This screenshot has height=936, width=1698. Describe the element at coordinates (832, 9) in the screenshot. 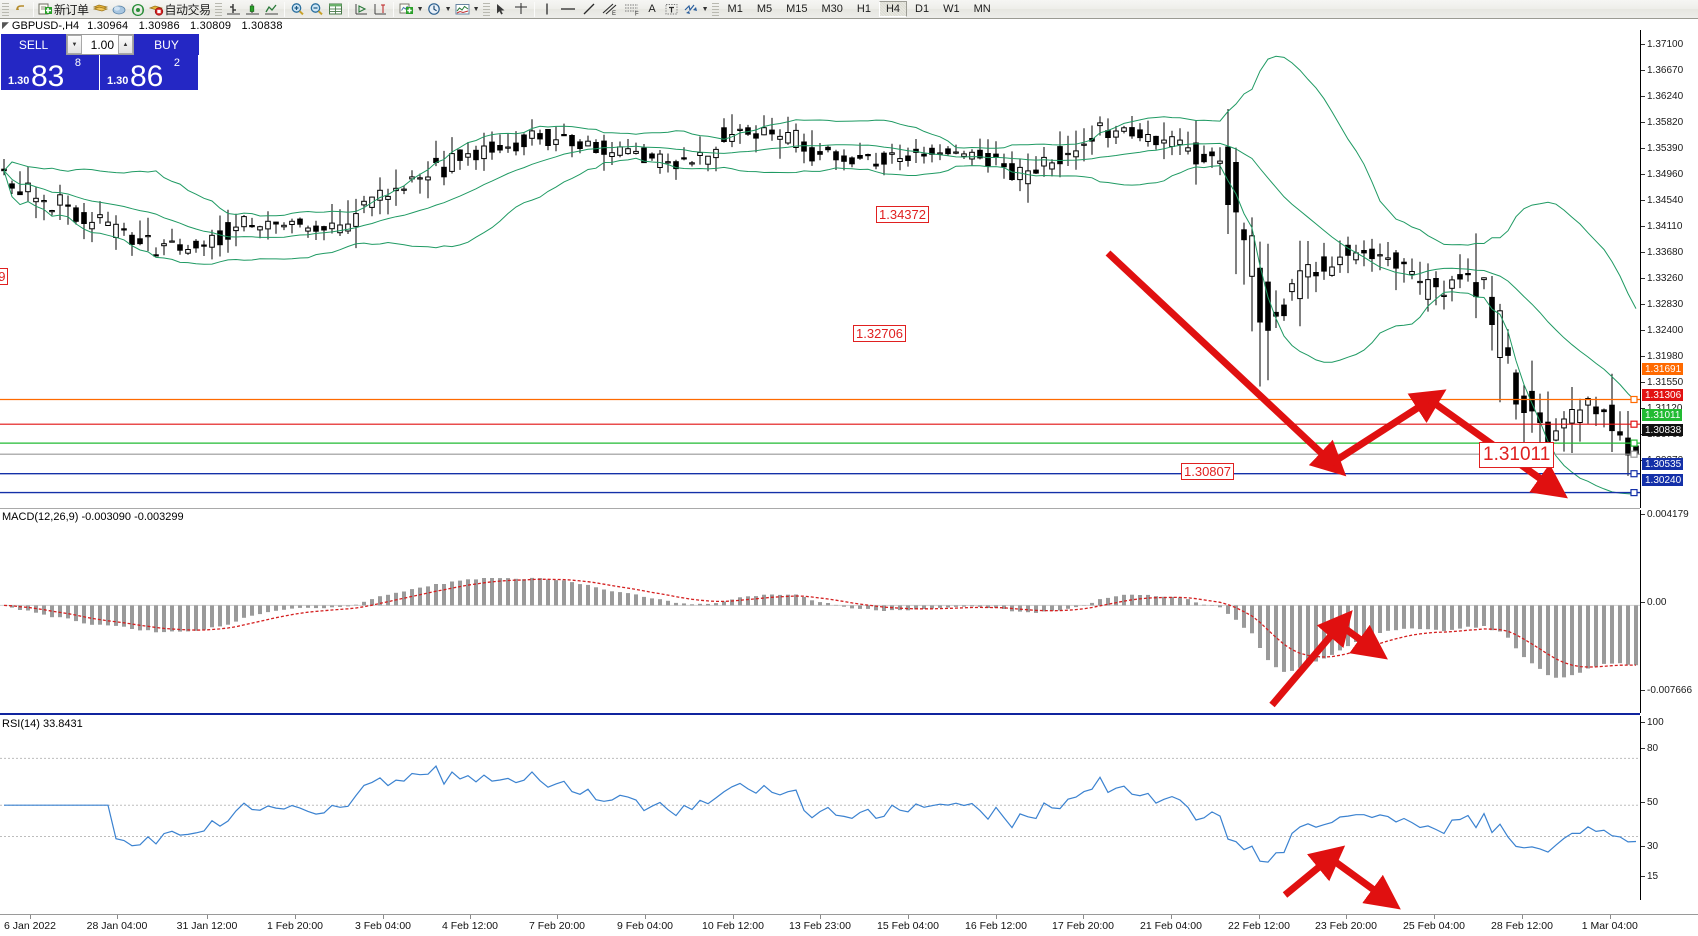

I see `timeframe-m30: M30` at that location.